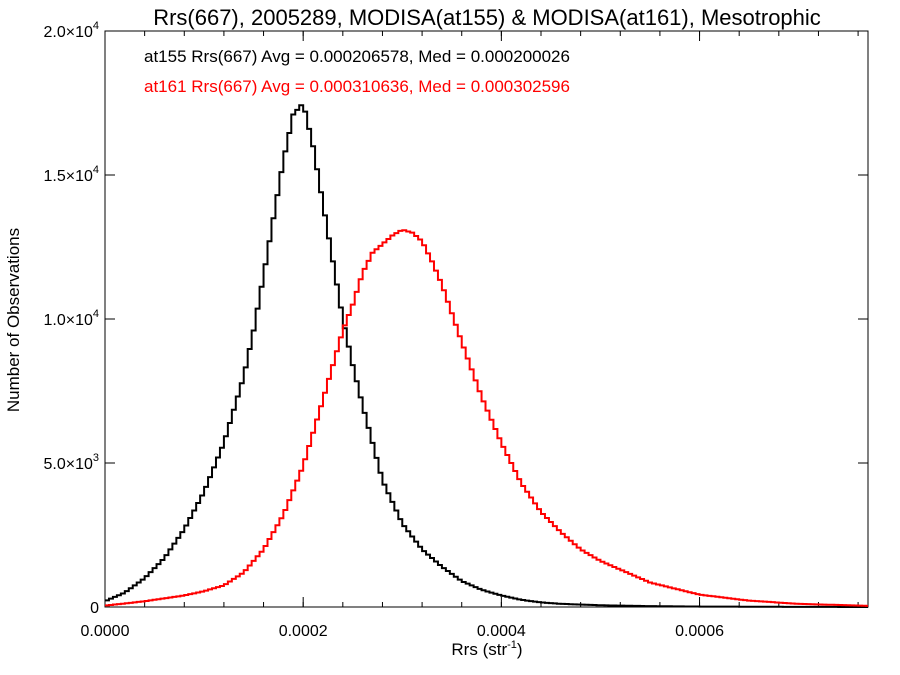 This screenshot has width=900, height=675. I want to click on x-axis-label: Rrs (str-1), so click(486, 649).